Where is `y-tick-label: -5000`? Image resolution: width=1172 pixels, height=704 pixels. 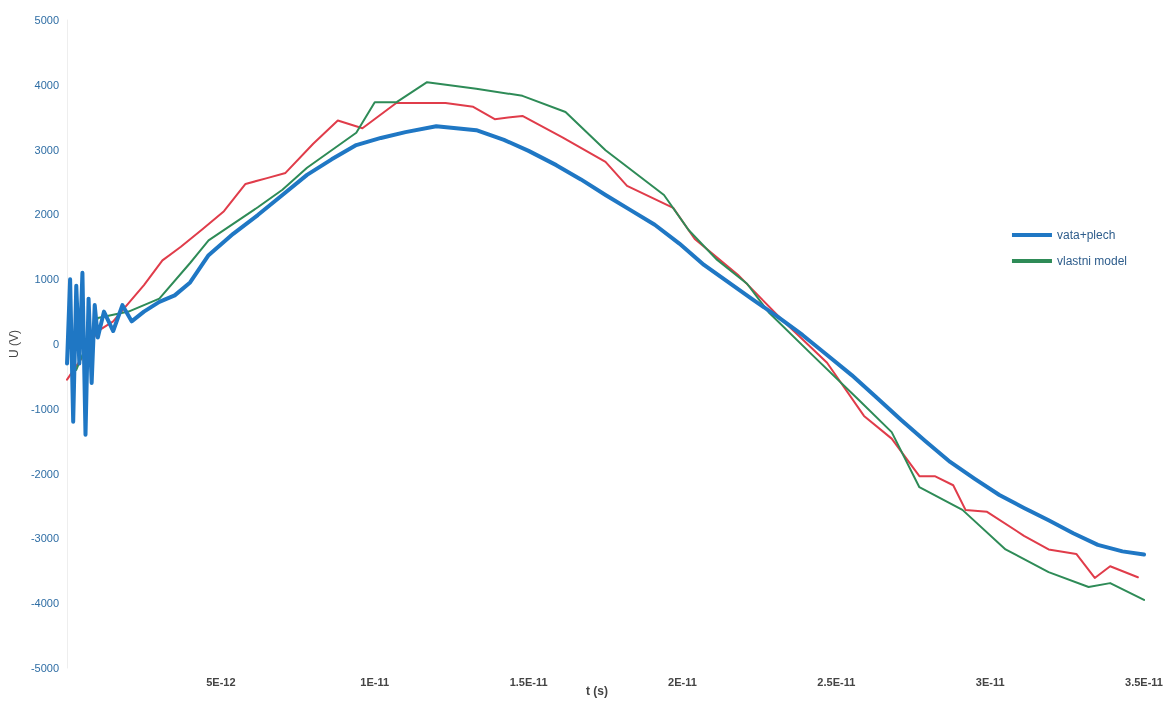
y-tick-label: -5000 is located at coordinates (45, 668).